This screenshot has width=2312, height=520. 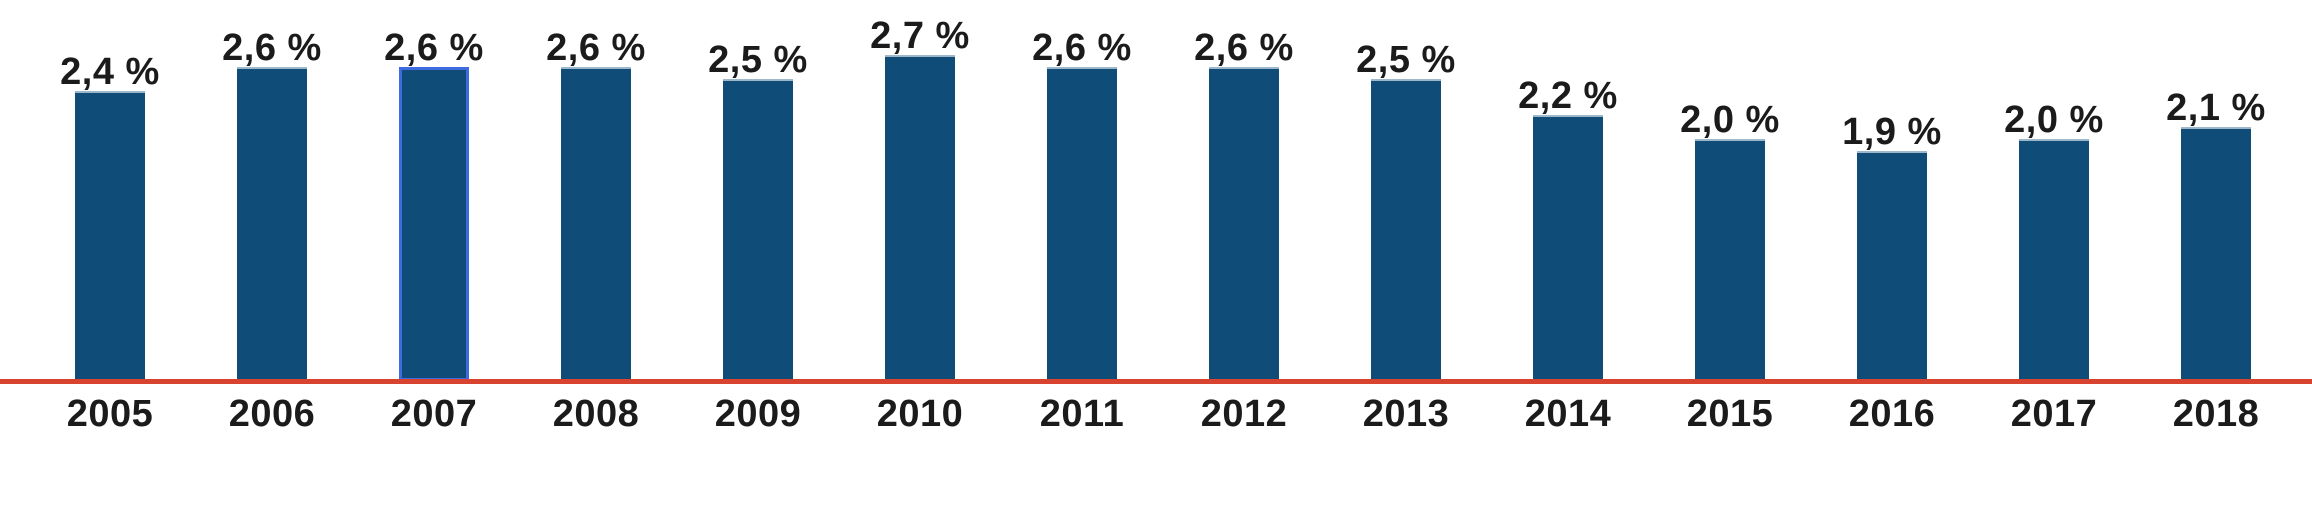 I want to click on bar-group: 2,1 %, so click(x=2216, y=190).